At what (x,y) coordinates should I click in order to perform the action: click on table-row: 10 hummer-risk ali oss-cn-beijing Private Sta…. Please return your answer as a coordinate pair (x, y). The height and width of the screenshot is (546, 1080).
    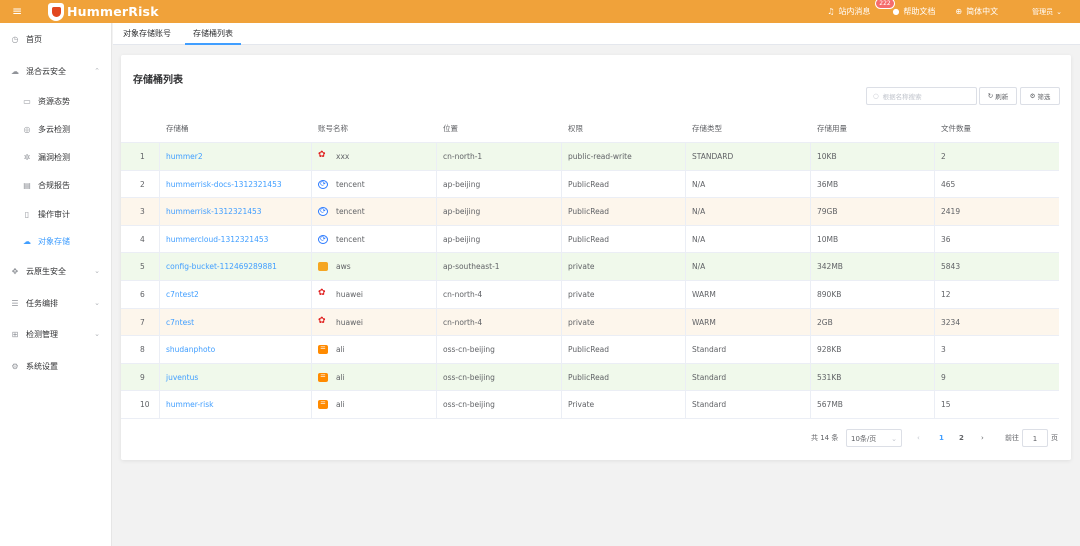
    Looking at the image, I should click on (590, 404).